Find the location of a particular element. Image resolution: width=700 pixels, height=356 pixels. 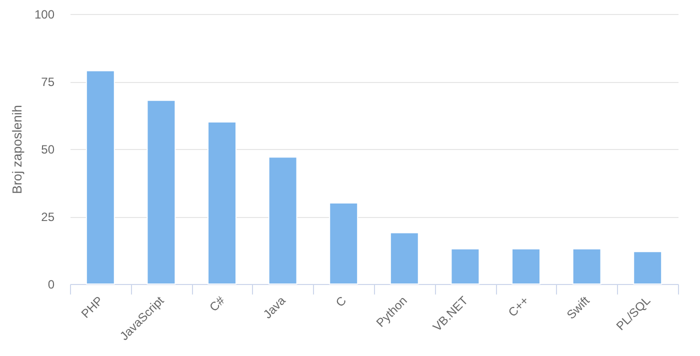

y-axis-title: Broj zaposlenih is located at coordinates (16, 149).